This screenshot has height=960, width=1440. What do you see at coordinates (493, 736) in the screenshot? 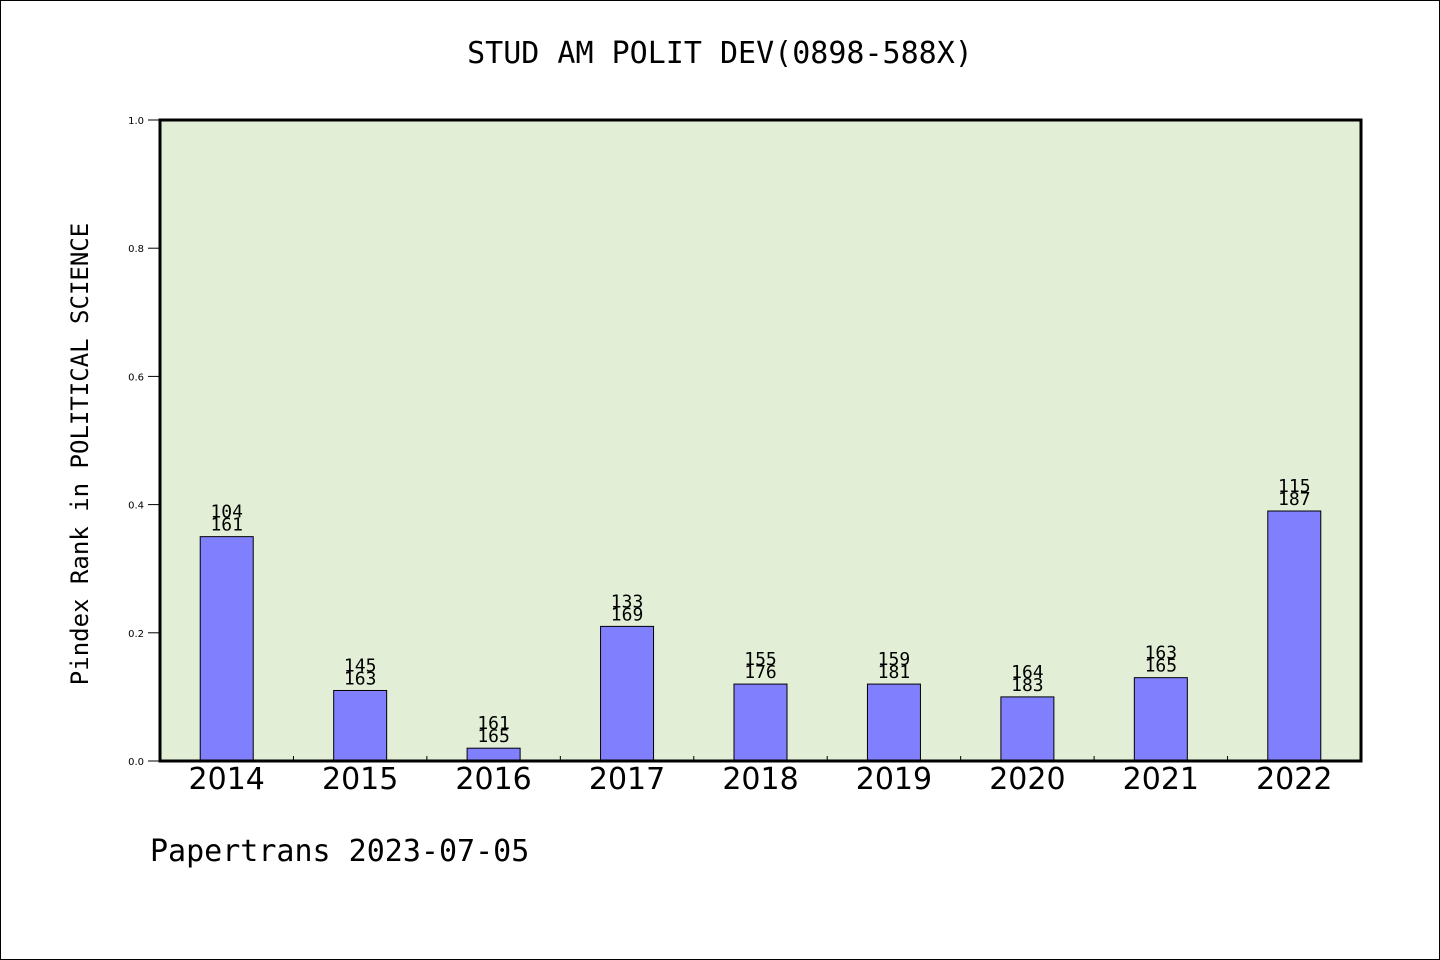
I see `bar-label-2016-2: 165` at bounding box center [493, 736].